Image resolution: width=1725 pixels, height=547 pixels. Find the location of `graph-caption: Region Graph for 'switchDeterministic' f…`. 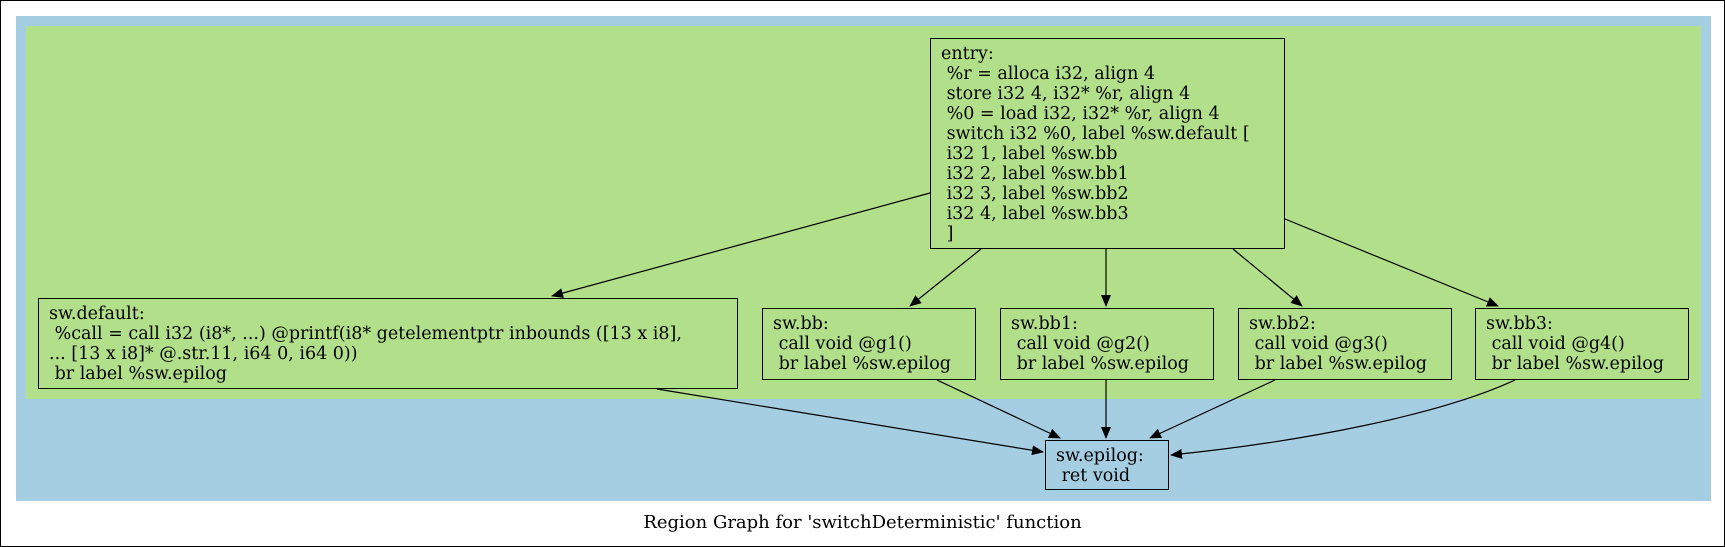

graph-caption: Region Graph for 'switchDeterministic' f… is located at coordinates (862, 522).